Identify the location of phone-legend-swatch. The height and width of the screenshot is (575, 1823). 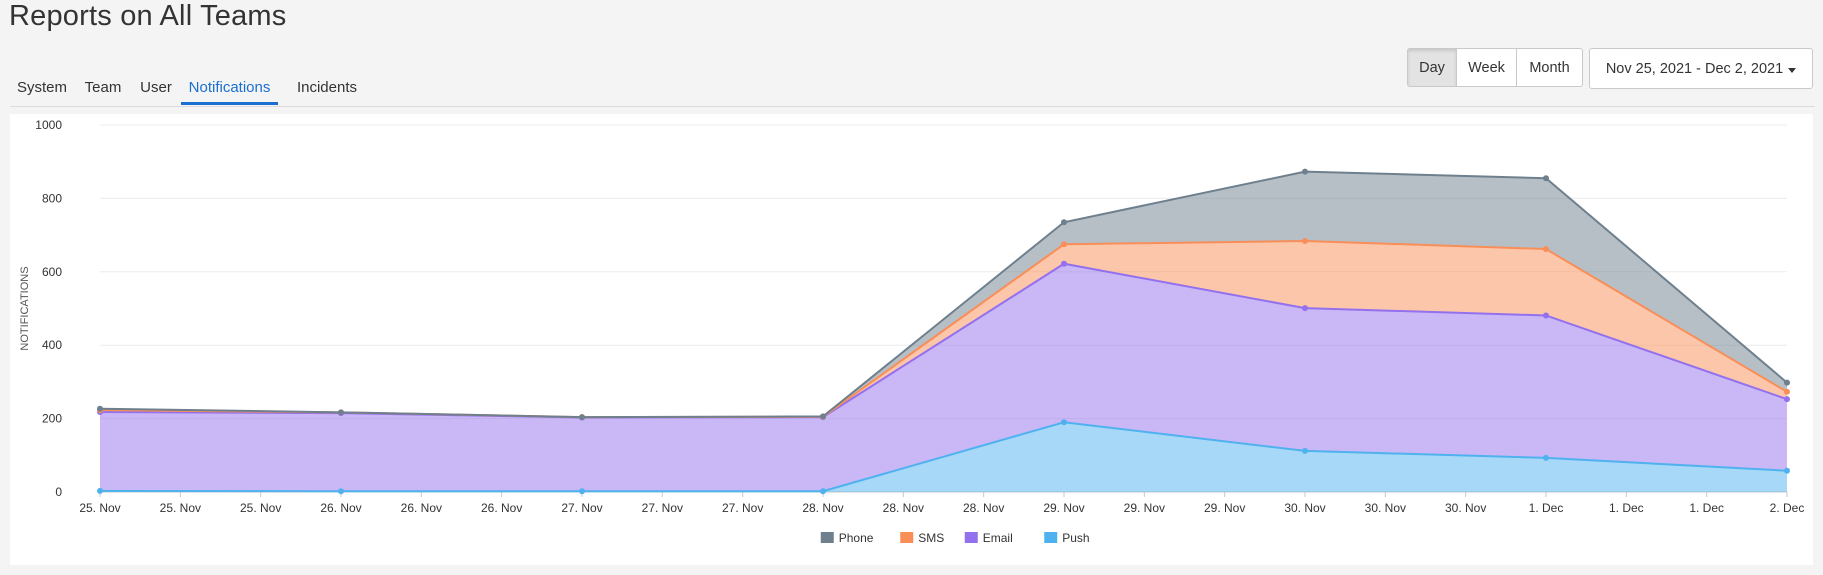
(827, 537).